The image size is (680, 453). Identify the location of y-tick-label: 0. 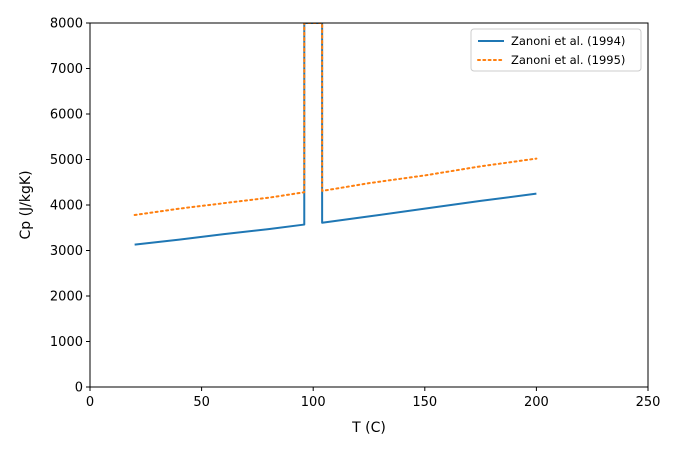
(79, 388).